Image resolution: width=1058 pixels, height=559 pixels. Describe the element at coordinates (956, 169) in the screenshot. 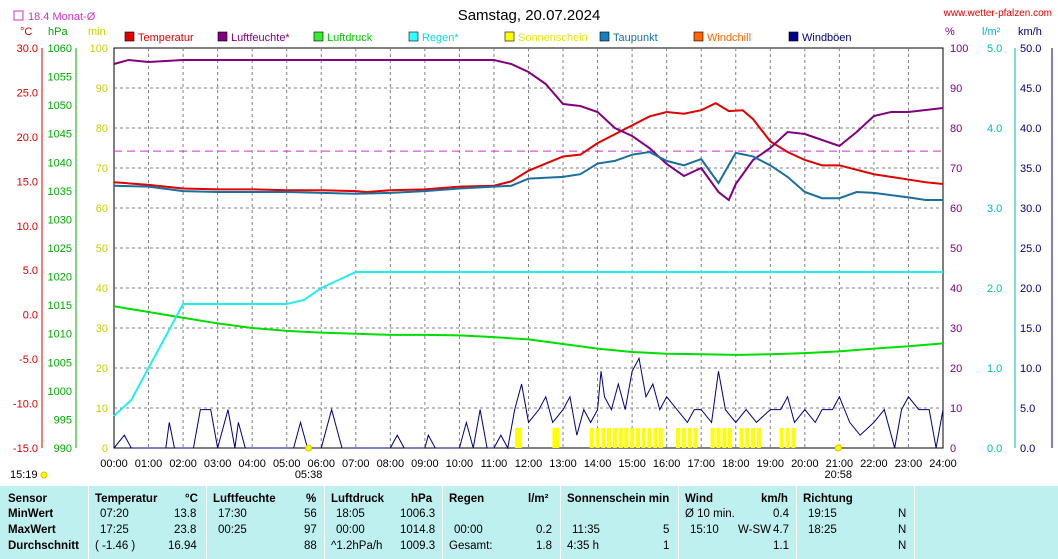

I see `tick-label-percent: 70` at that location.